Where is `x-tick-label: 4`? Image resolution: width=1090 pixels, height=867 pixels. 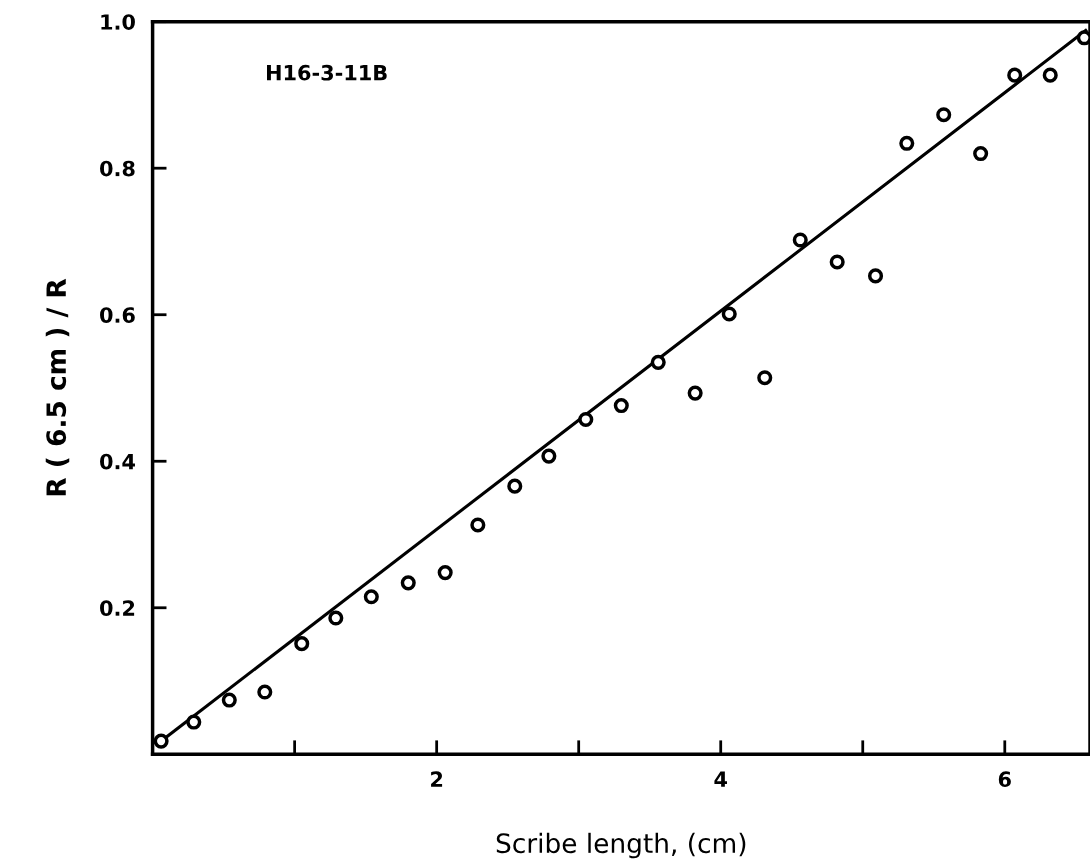 x-tick-label: 4 is located at coordinates (721, 779).